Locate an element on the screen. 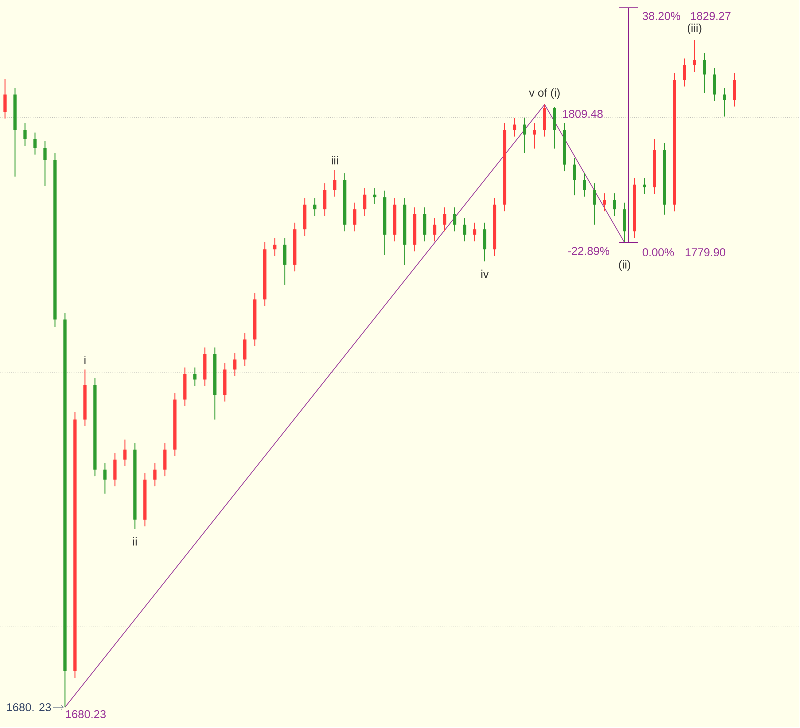  annotation: 0.00% is located at coordinates (658, 252).